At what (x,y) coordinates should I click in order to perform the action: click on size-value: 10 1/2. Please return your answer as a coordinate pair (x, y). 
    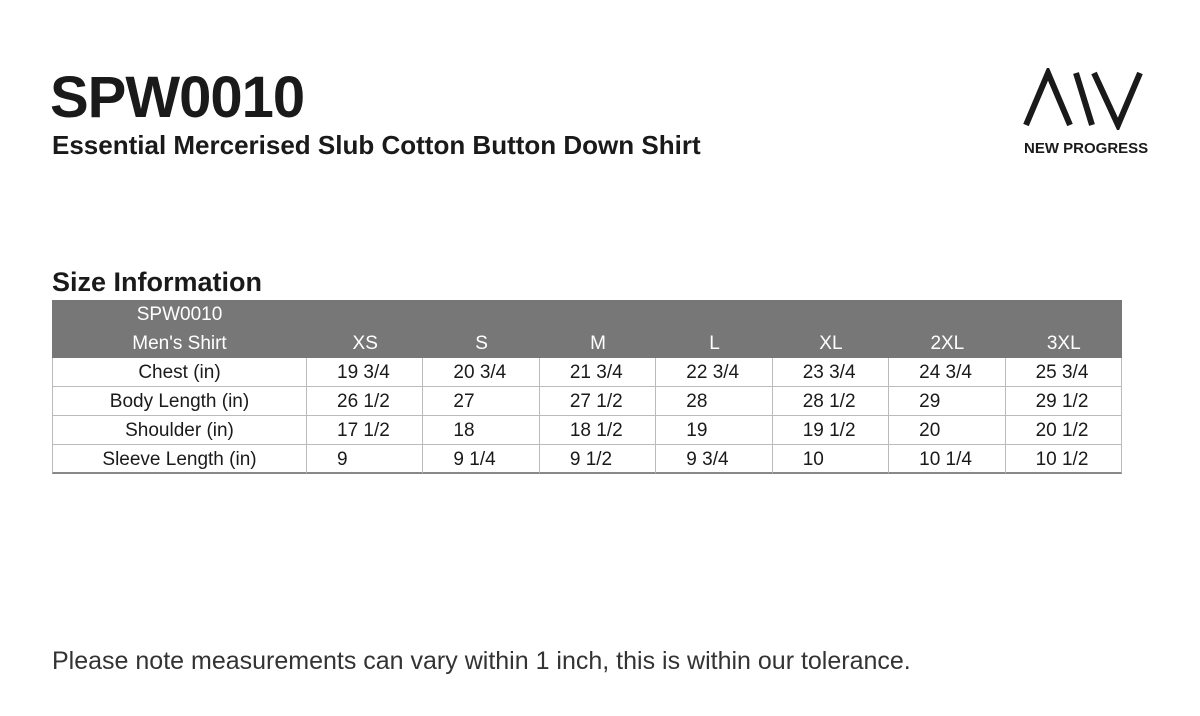
    Looking at the image, I should click on (1063, 459).